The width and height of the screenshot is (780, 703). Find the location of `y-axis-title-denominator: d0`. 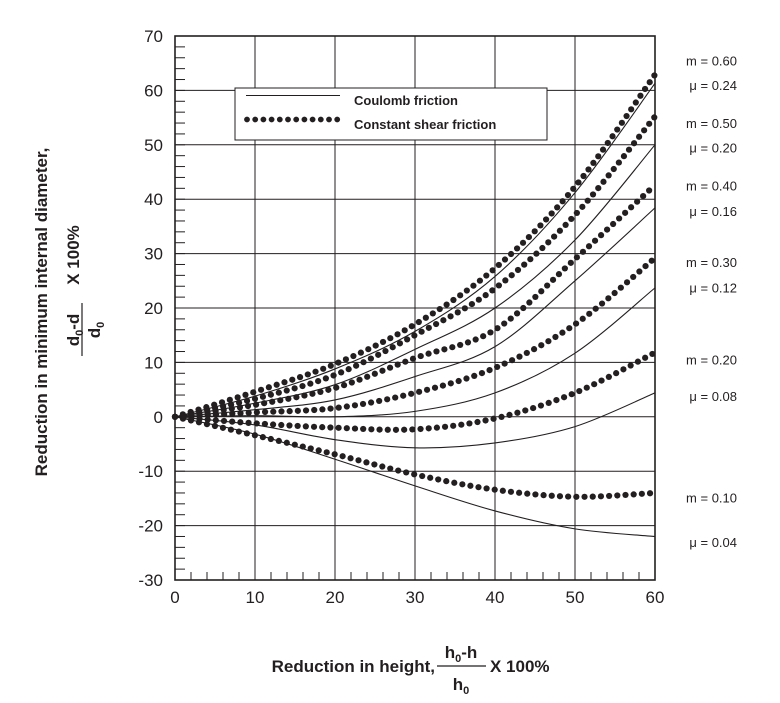

y-axis-title-denominator: d0 is located at coordinates (96, 330).